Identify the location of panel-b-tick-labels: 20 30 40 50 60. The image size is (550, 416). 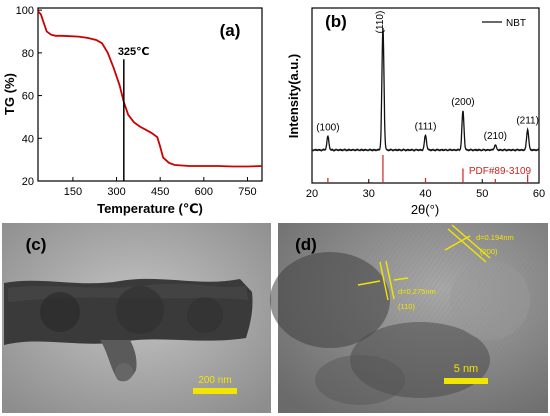
(425, 194).